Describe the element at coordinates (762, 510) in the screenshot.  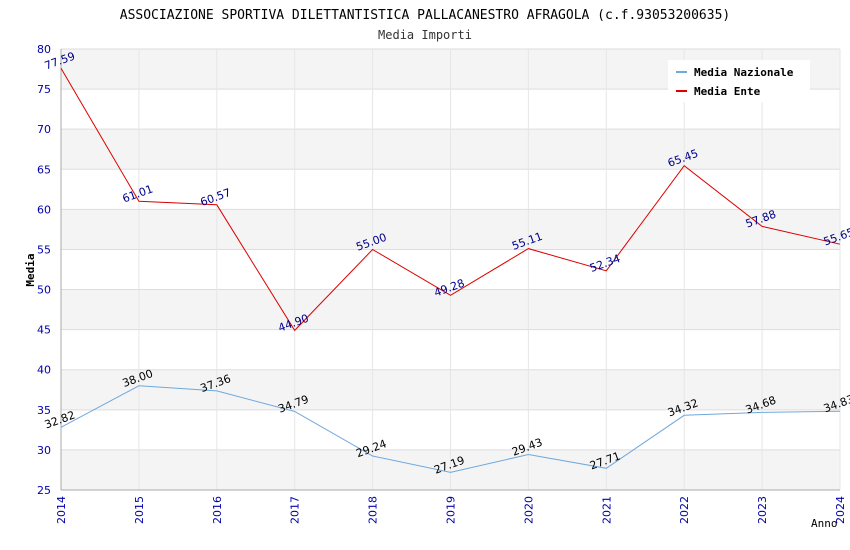
I see `x-tick-label: 2023` at that location.